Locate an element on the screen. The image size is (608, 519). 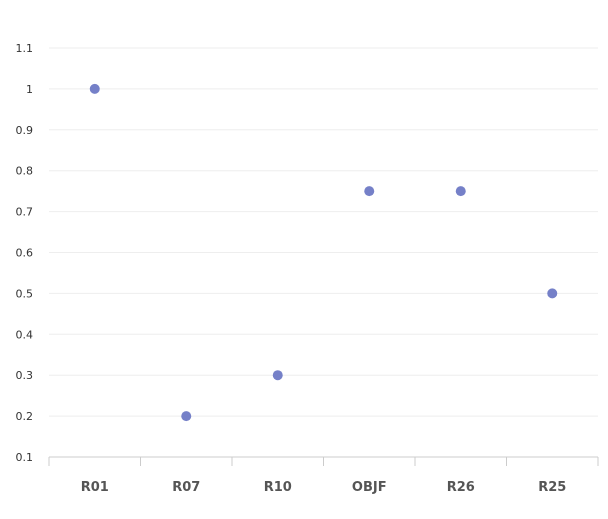
x-tick-label: R26 is located at coordinates (461, 487).